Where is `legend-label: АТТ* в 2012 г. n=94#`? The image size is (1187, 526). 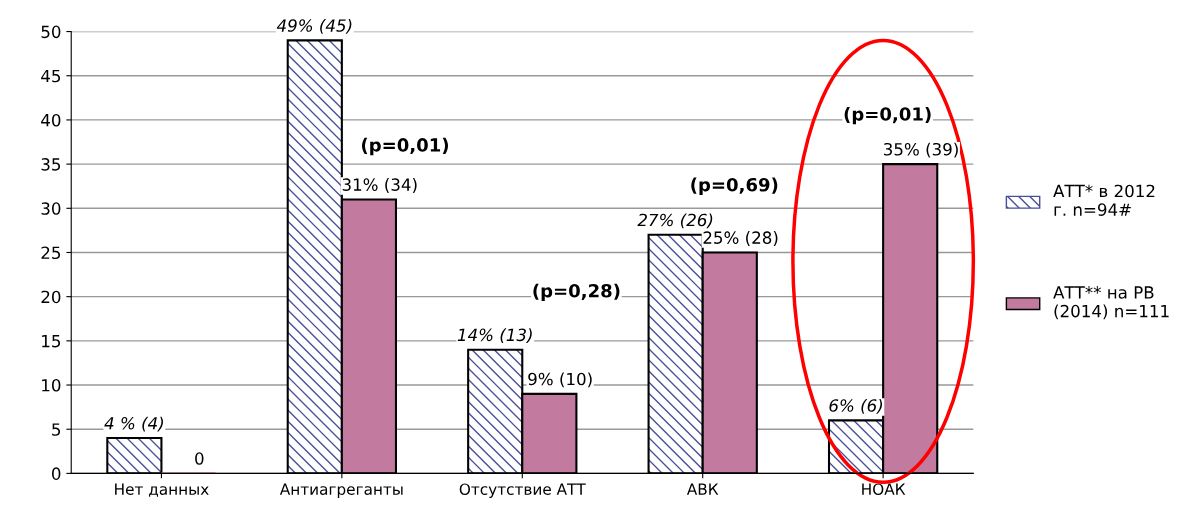 legend-label: АТТ* в 2012 г. n=94# is located at coordinates (1104, 200).